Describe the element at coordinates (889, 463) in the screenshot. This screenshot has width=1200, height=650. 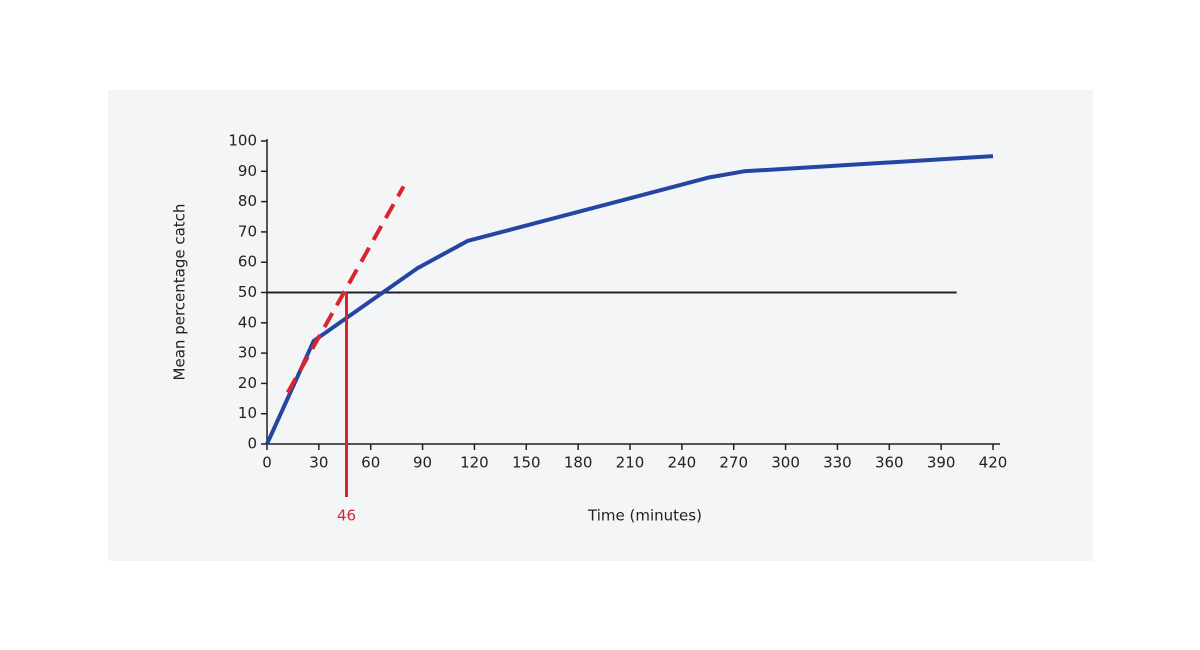
I see `x-tick-label: 360` at that location.